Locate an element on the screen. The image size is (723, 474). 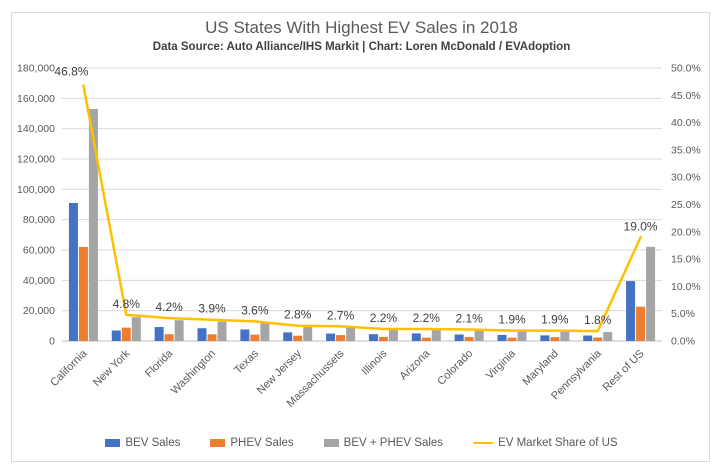
bar-bev-sales-florida is located at coordinates (159, 334).